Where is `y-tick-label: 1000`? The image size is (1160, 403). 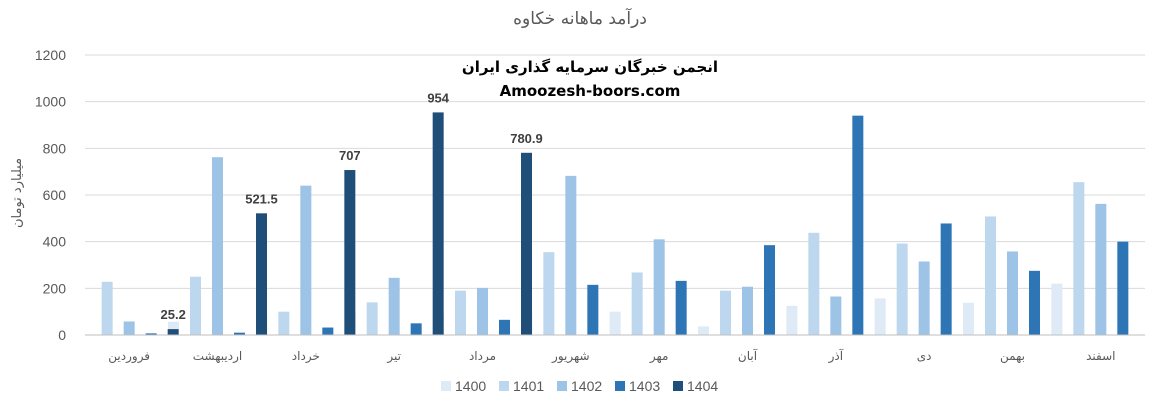 y-tick-label: 1000 is located at coordinates (50, 102).